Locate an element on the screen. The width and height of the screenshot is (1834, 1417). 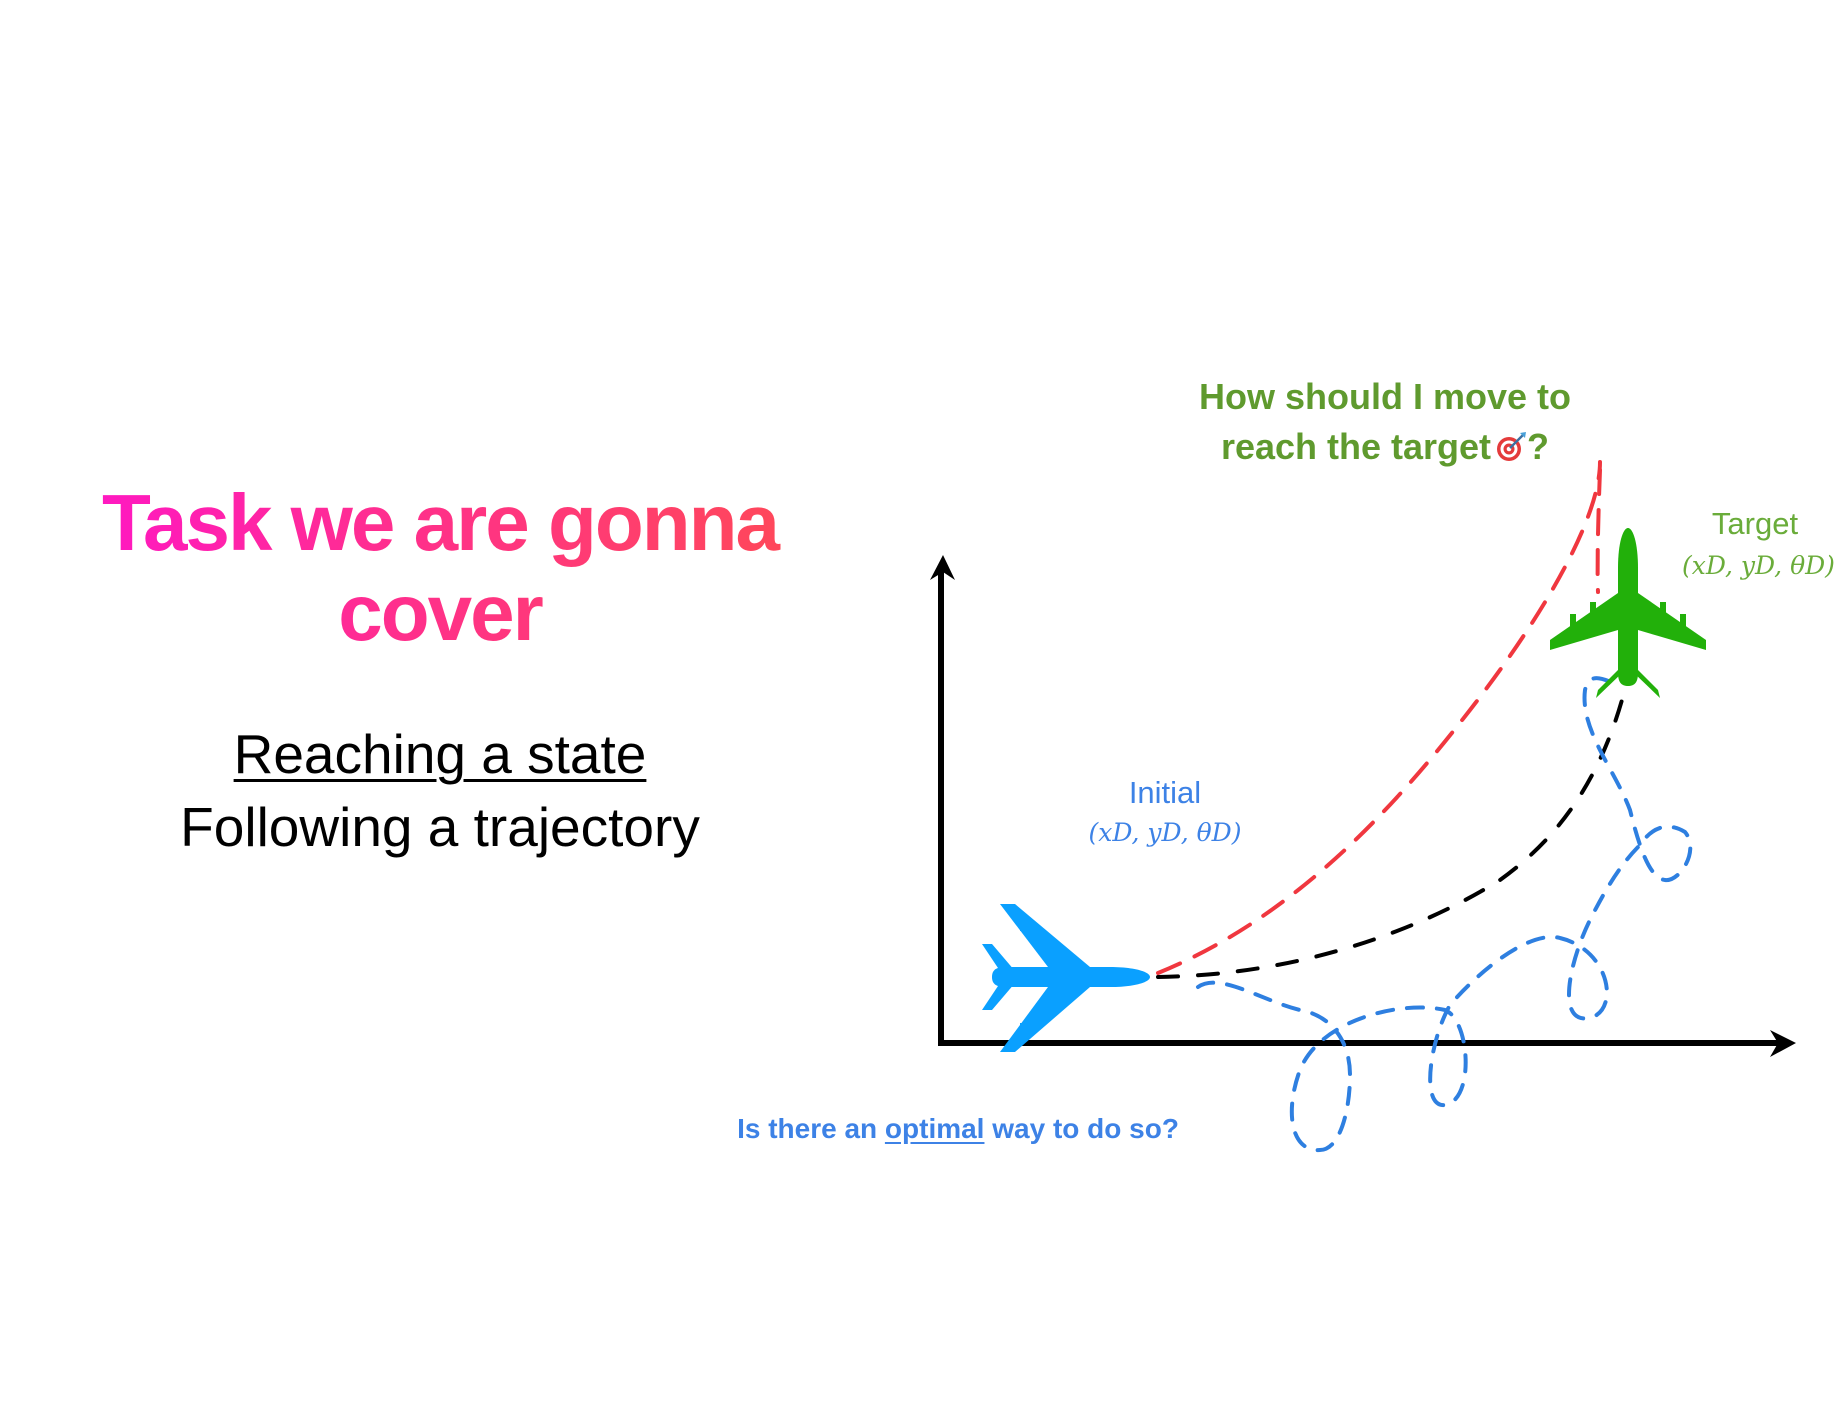
question-line-1: How should I move to is located at coordinates (1384, 396).